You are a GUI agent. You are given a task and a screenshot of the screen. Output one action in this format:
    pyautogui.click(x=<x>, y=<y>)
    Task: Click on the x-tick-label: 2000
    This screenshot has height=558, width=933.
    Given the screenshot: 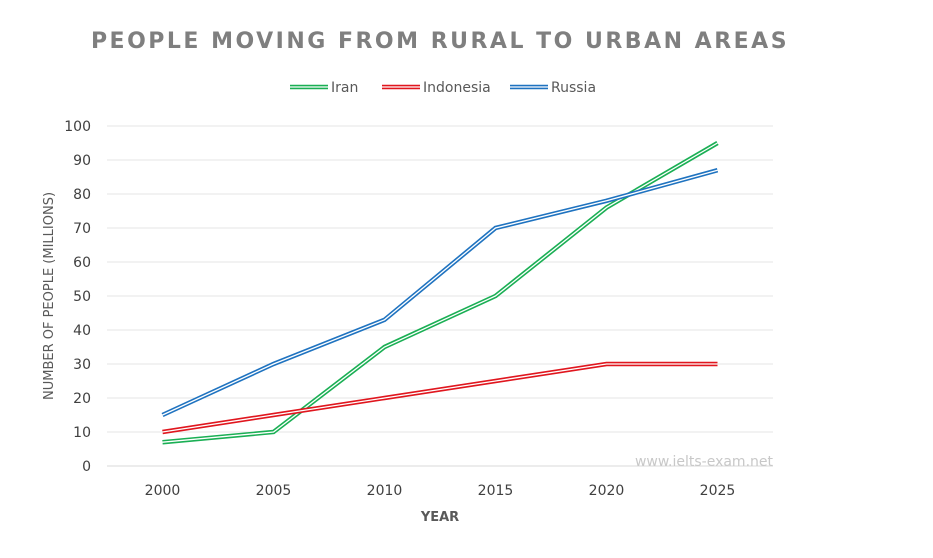 What is the action you would take?
    pyautogui.click(x=163, y=491)
    